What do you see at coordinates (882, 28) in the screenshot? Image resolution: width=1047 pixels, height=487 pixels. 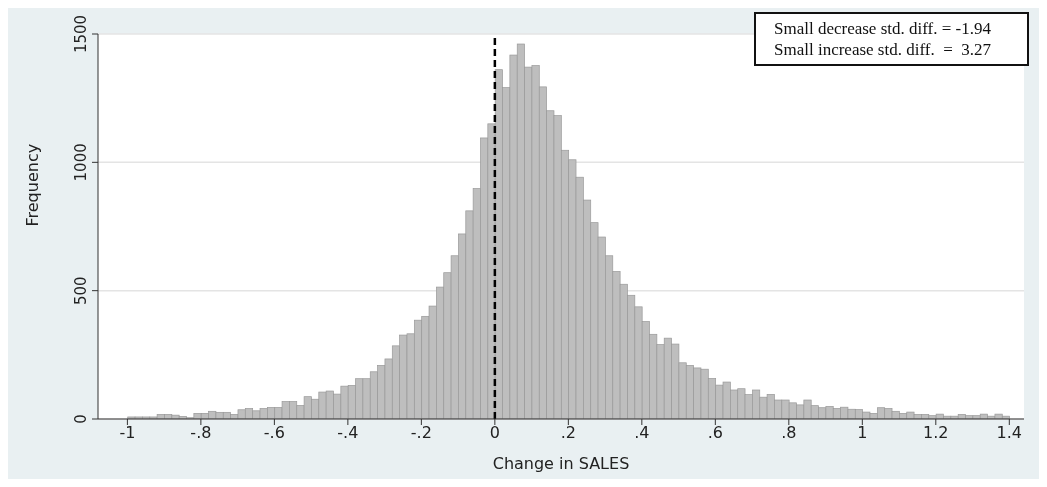 I see `annotation: Small decrease std. diff. = -1.94` at bounding box center [882, 28].